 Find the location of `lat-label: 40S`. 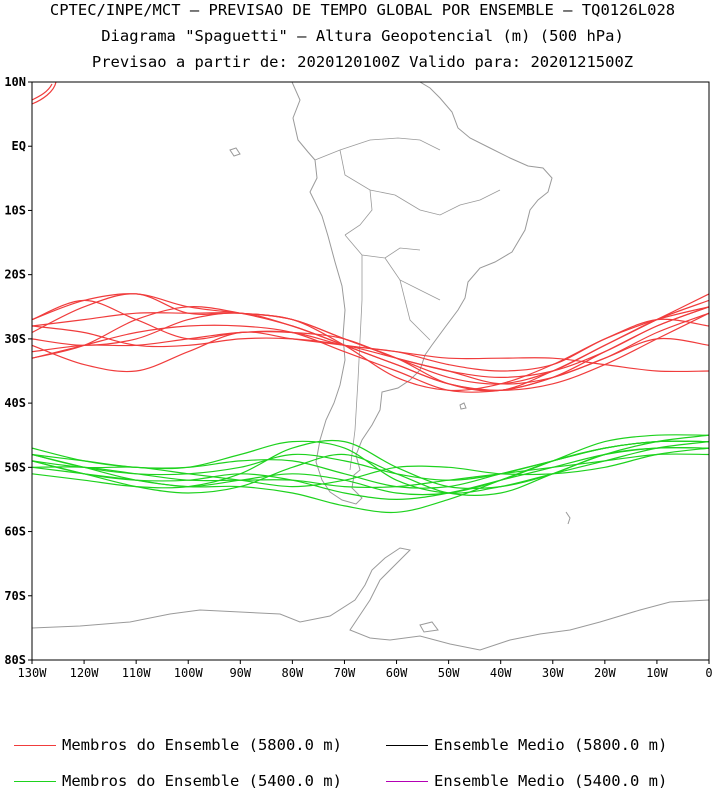

lat-label: 40S is located at coordinates (15, 403).